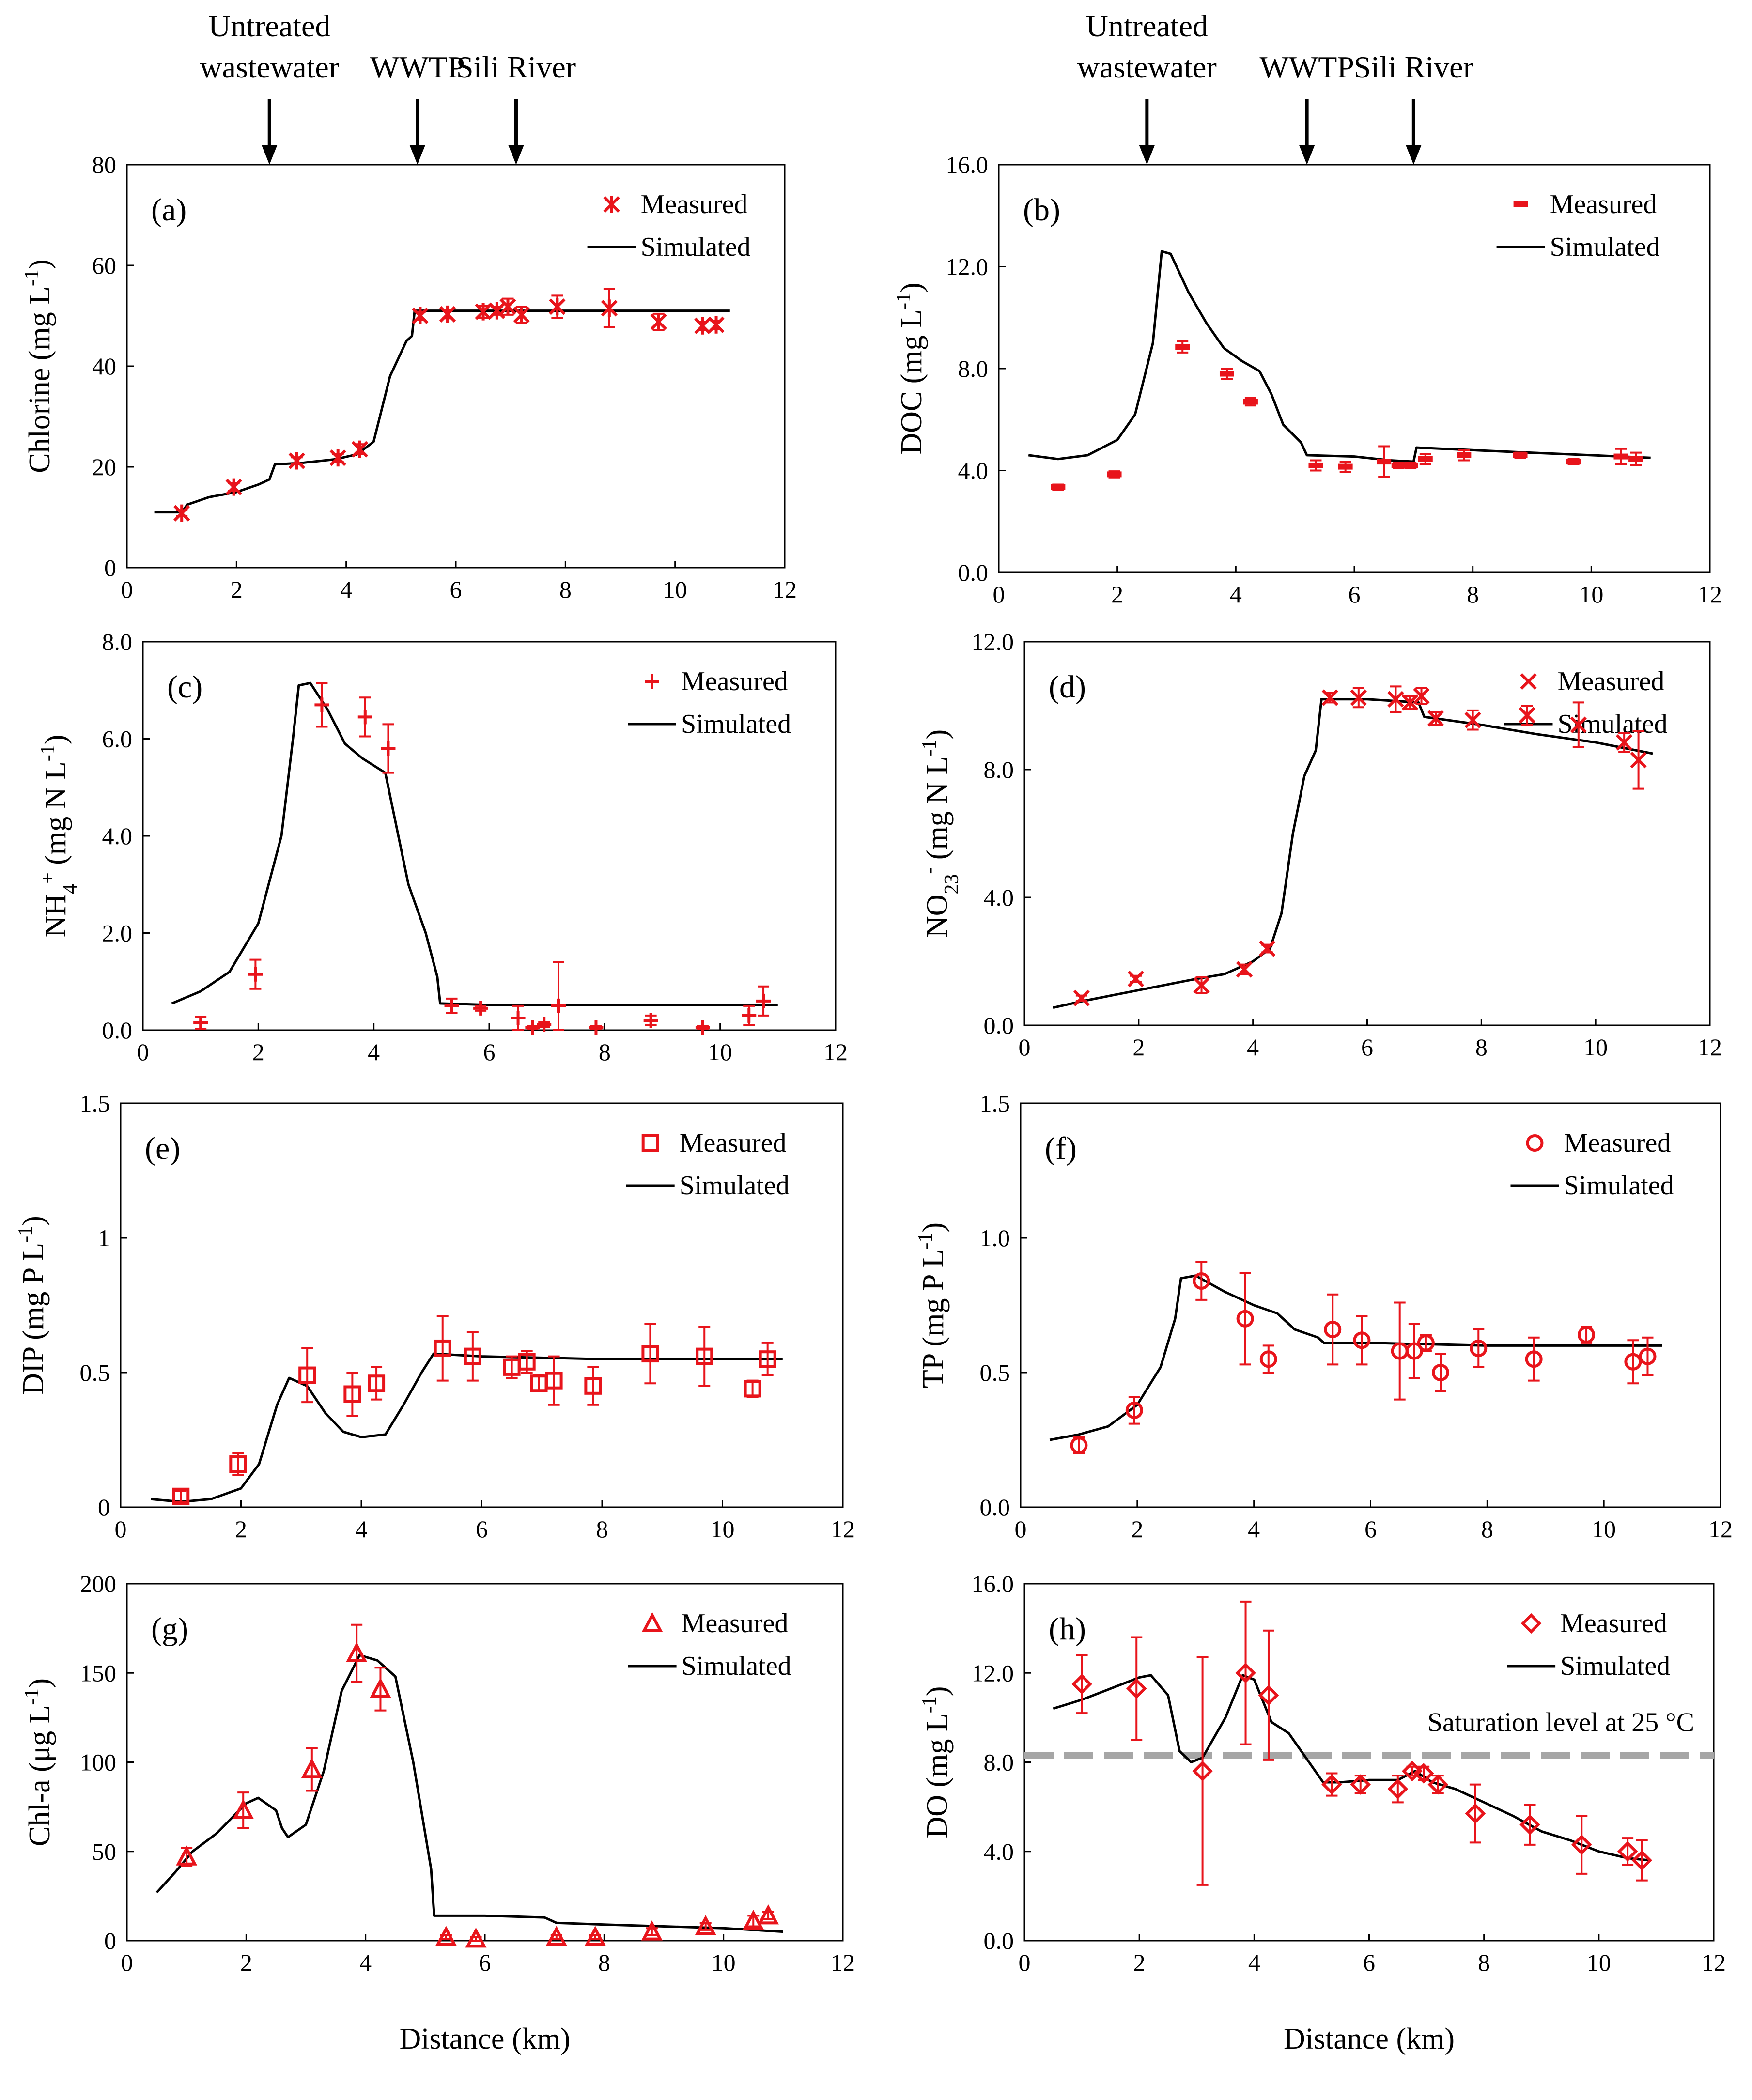 Image resolution: width=1752 pixels, height=2100 pixels. I want to click on y-tick-label-a-3: 60, so click(104, 265).